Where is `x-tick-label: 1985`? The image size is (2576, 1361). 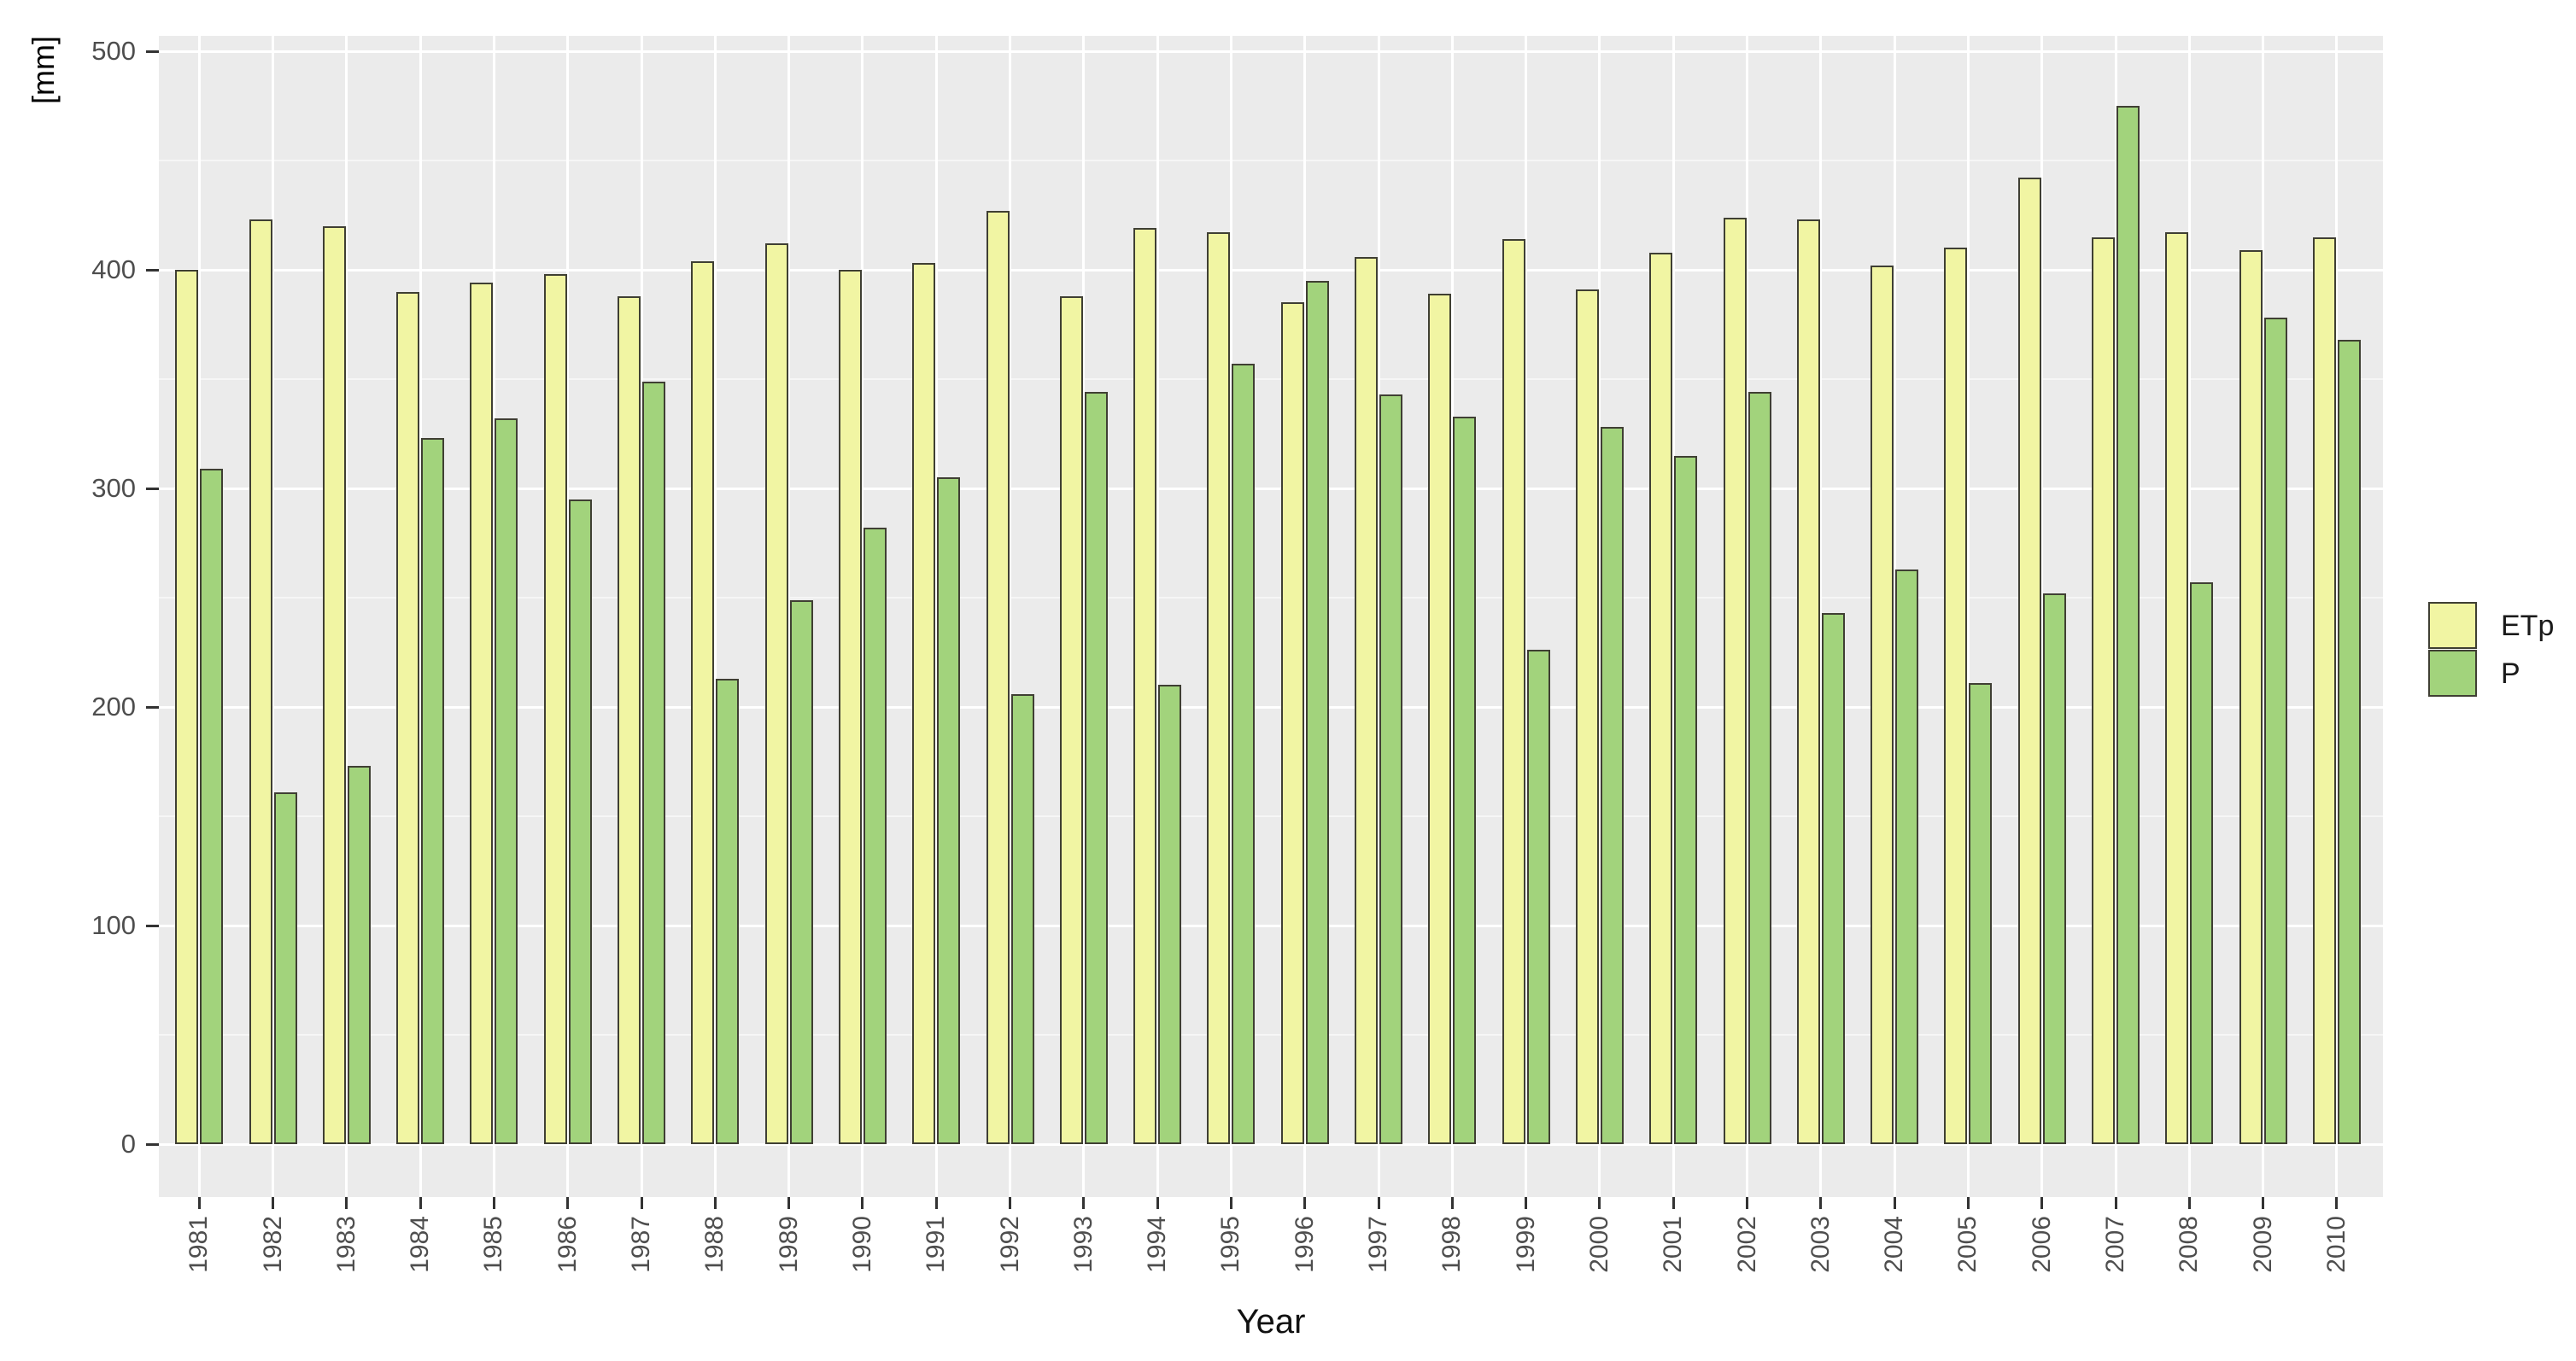 x-tick-label: 1985 is located at coordinates (493, 1244).